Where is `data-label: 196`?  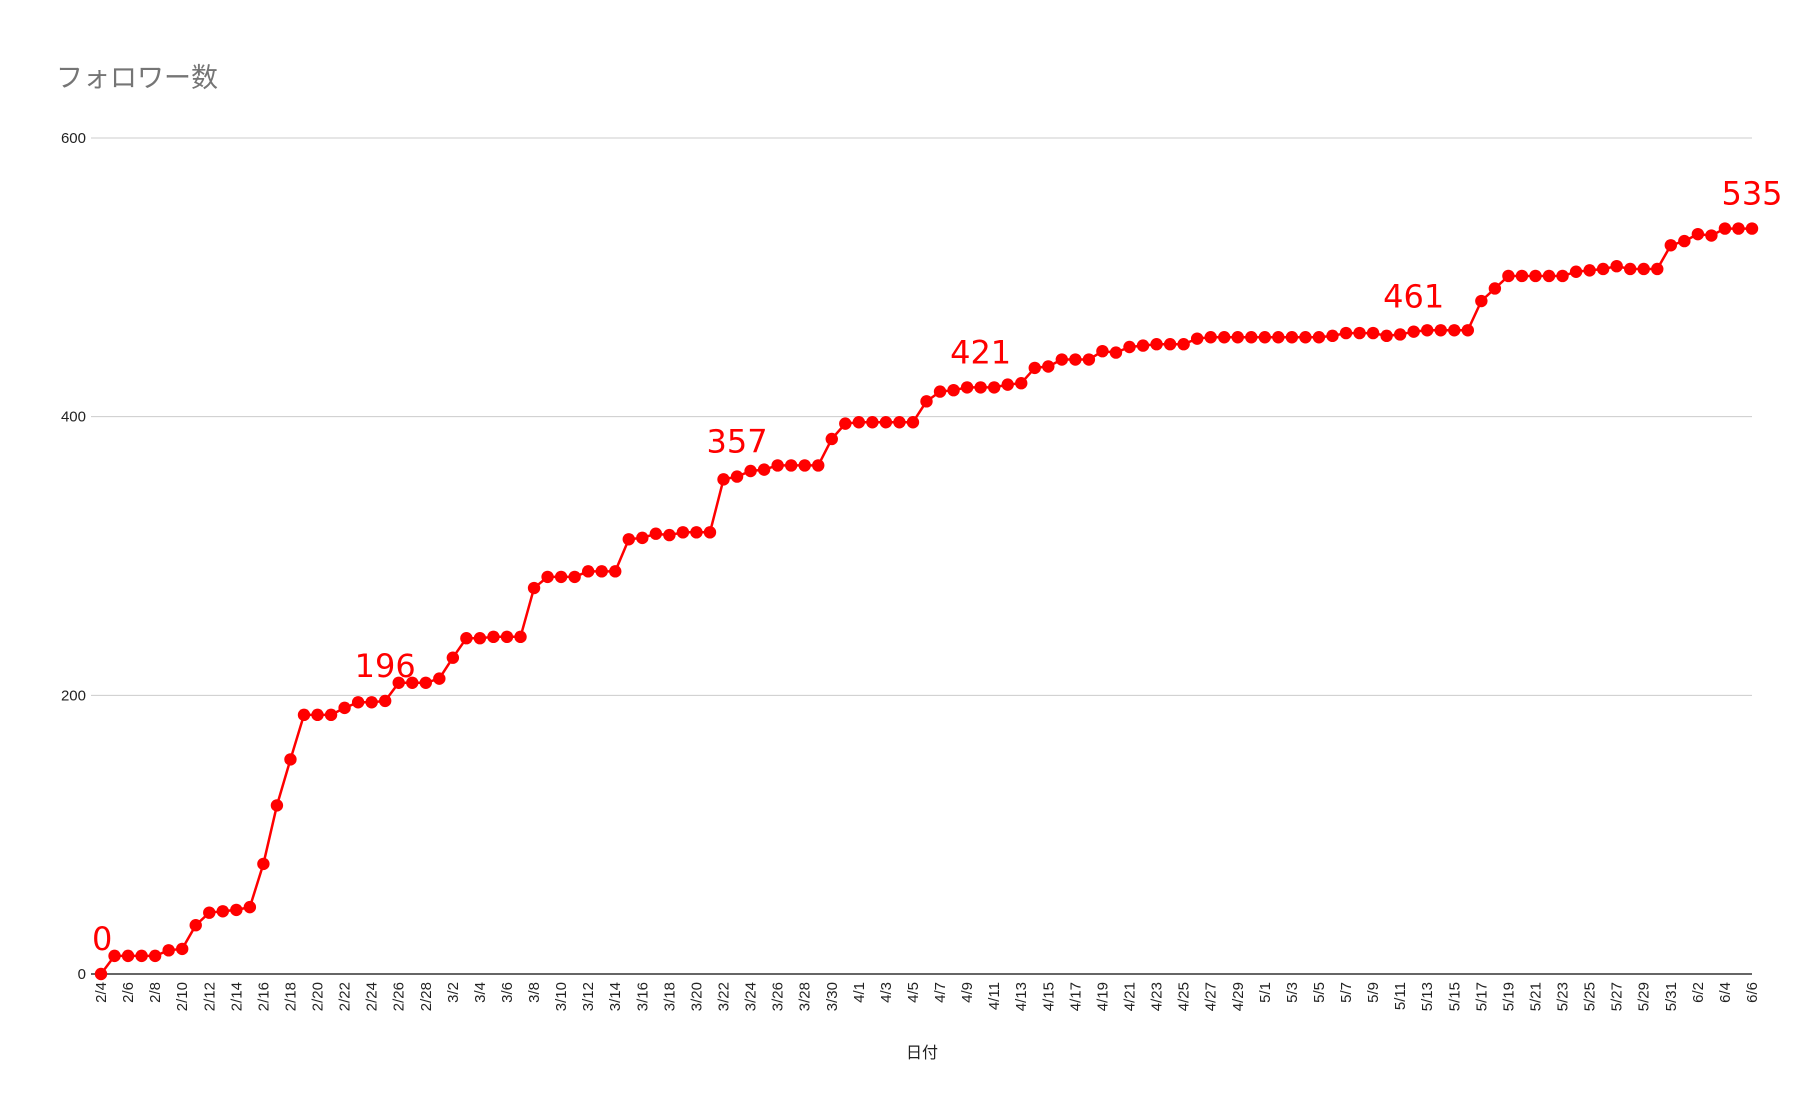 data-label: 196 is located at coordinates (385, 666).